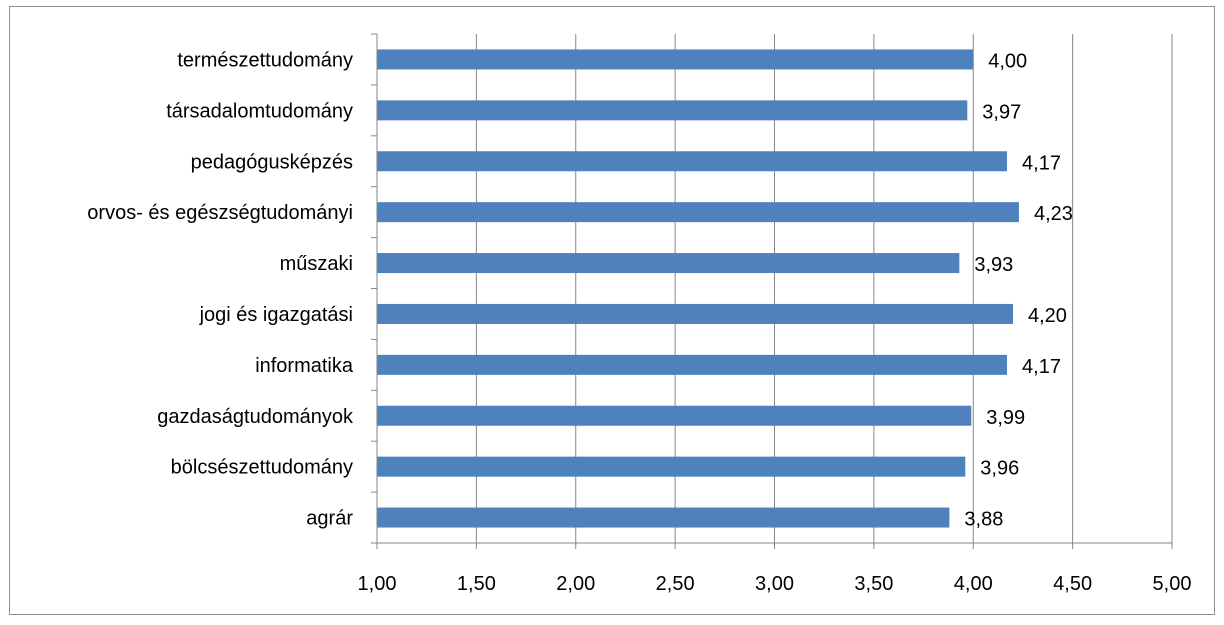  What do you see at coordinates (1053, 214) in the screenshot?
I see `value-label: 4,23` at bounding box center [1053, 214].